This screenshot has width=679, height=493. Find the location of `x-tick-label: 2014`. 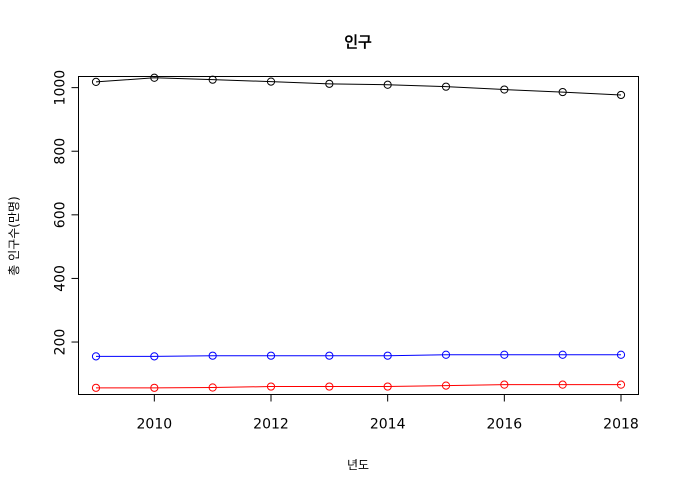

x-tick-label: 2014 is located at coordinates (388, 425).